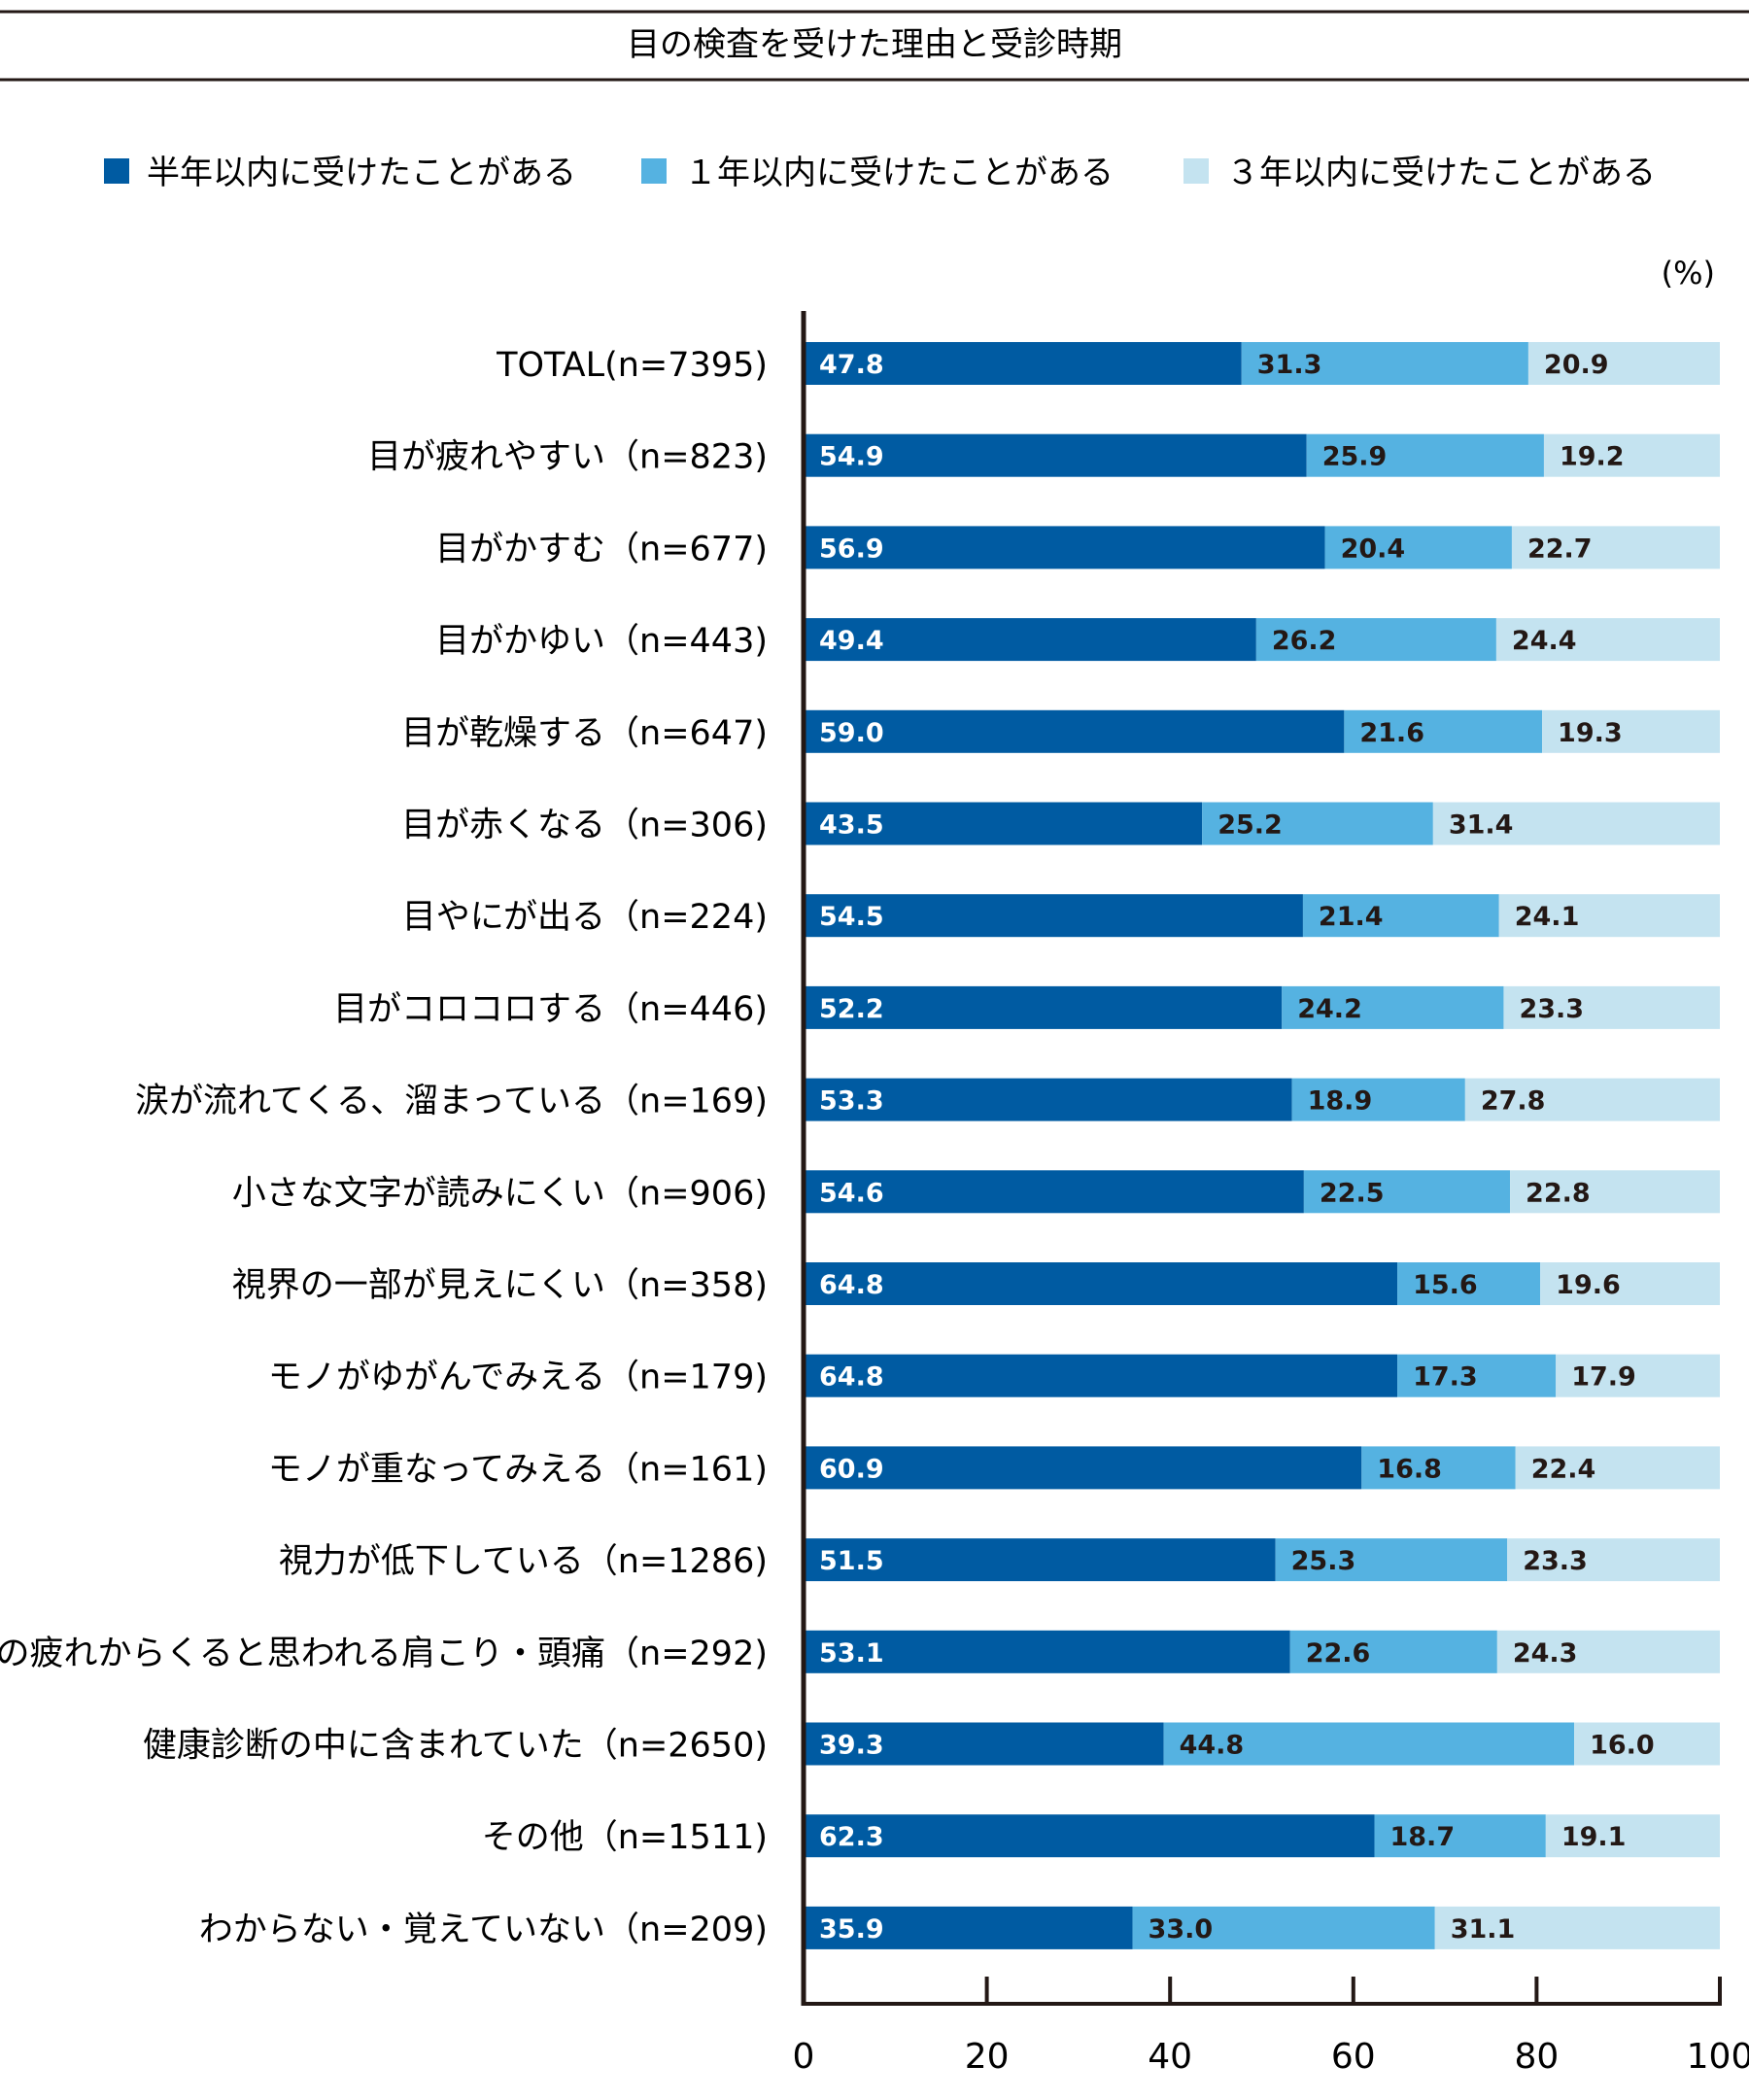 The height and width of the screenshot is (2100, 1749). What do you see at coordinates (1181, 1929) in the screenshot?
I see `data-label: 33.0` at bounding box center [1181, 1929].